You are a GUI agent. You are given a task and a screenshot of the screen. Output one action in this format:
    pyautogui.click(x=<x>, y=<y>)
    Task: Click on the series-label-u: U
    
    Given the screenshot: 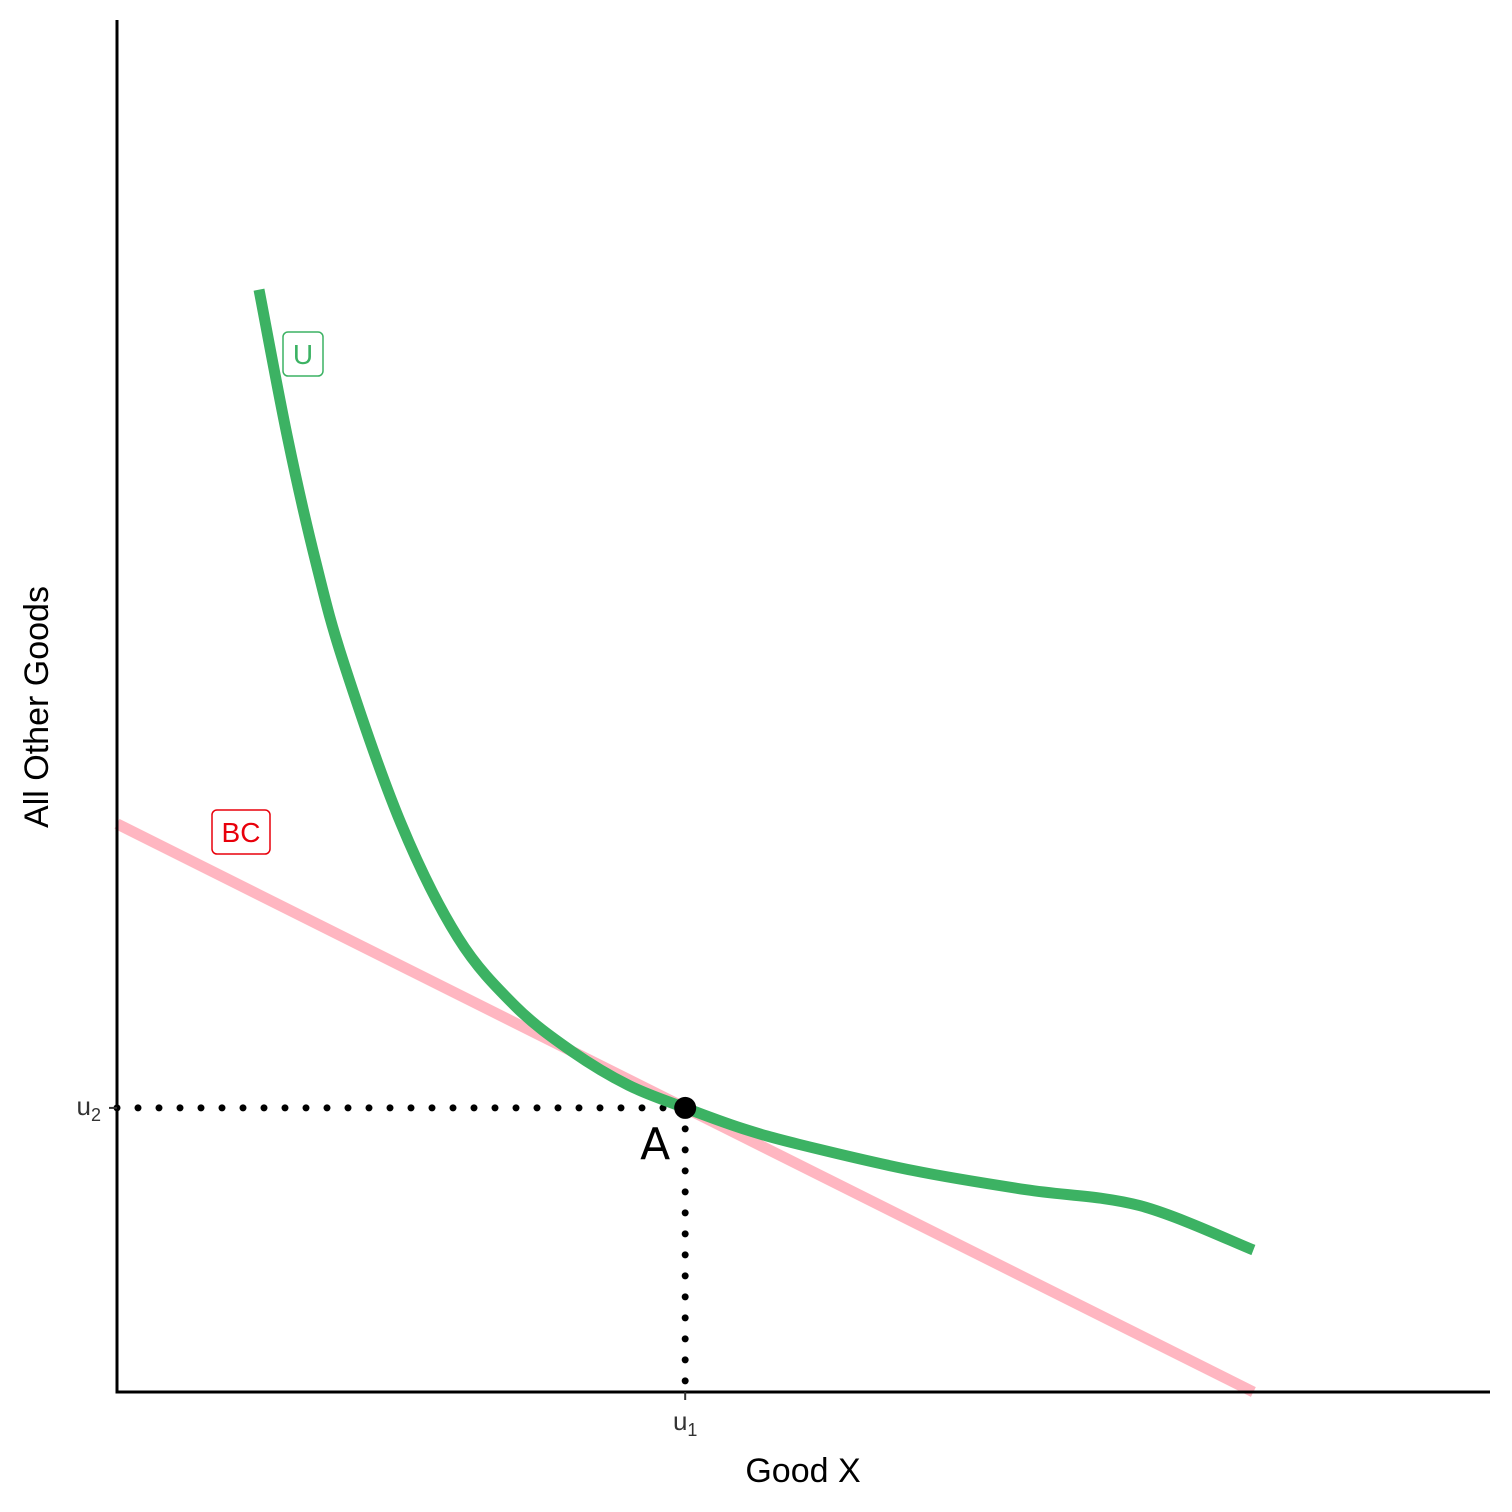 What is the action you would take?
    pyautogui.click(x=303, y=354)
    